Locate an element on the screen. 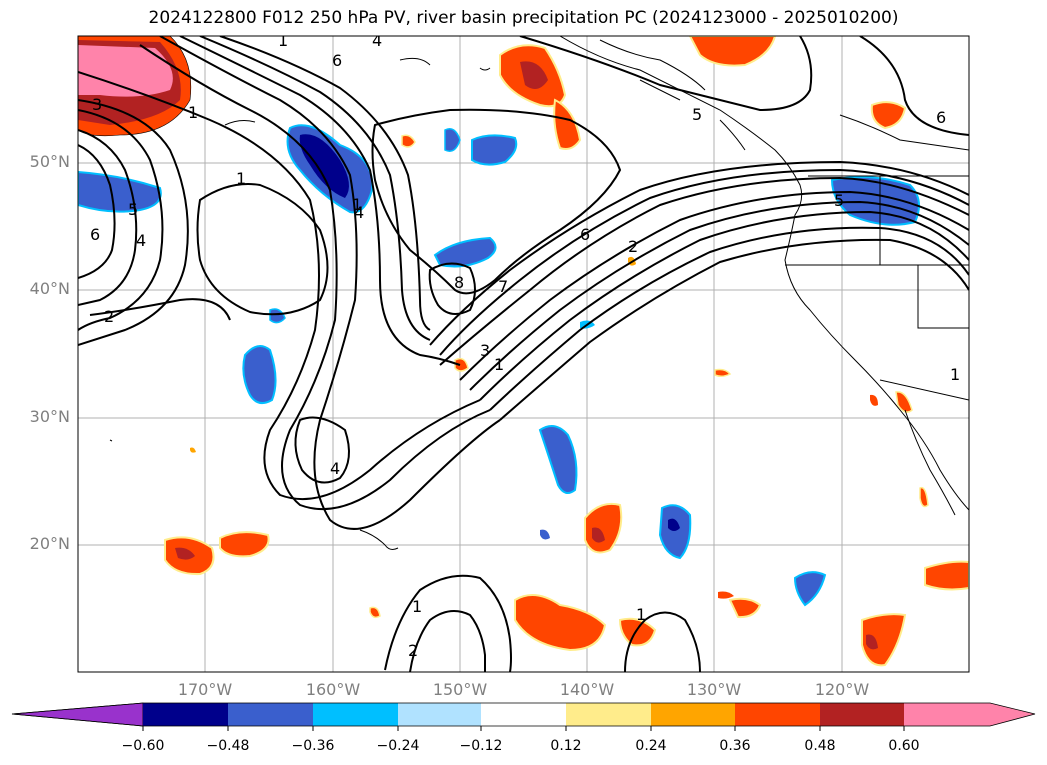 The height and width of the screenshot is (765, 1047). lon-label: 120°W is located at coordinates (842, 689).